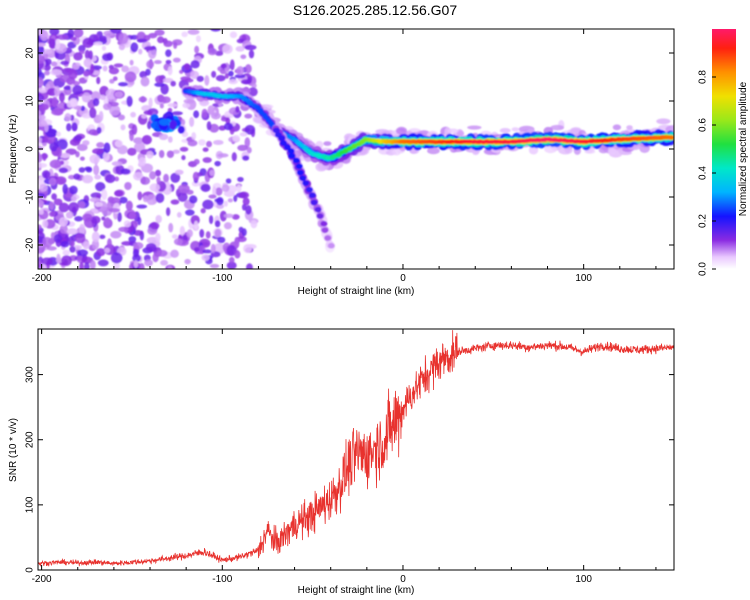 This screenshot has height=600, width=750. Describe the element at coordinates (703, 173) in the screenshot. I see `colorbar-tick-label: 0.4` at that location.